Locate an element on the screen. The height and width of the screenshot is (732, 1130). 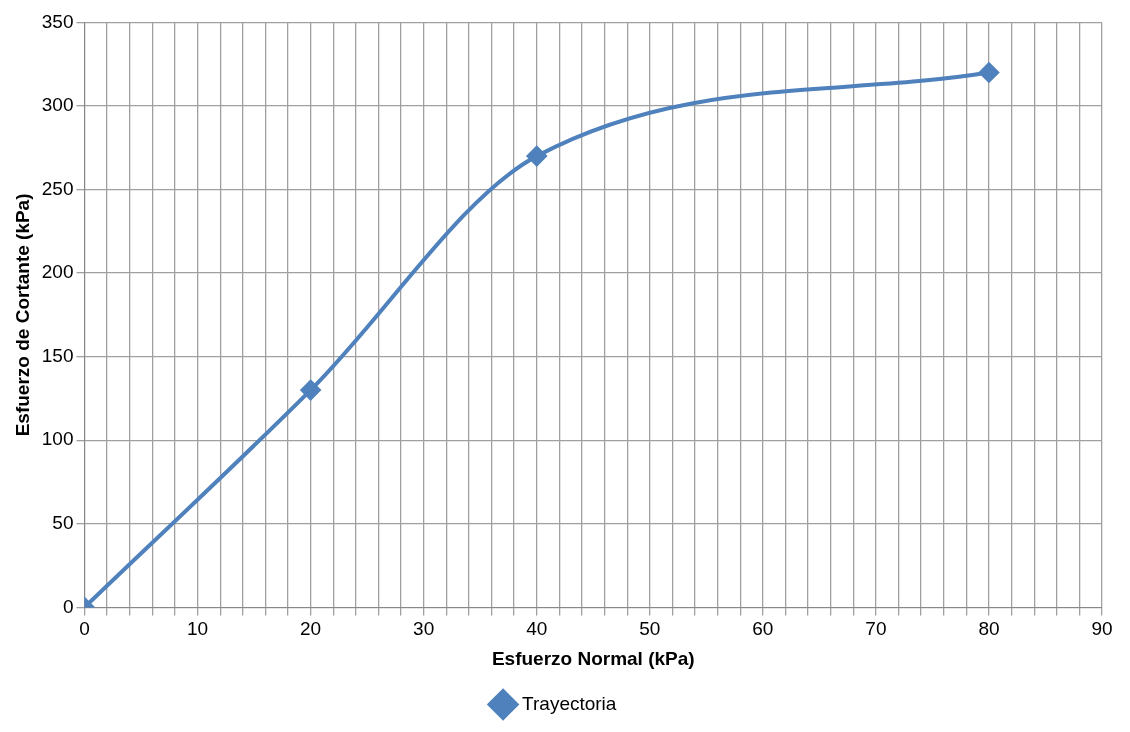
y-tick-label: 300 is located at coordinates (57, 105).